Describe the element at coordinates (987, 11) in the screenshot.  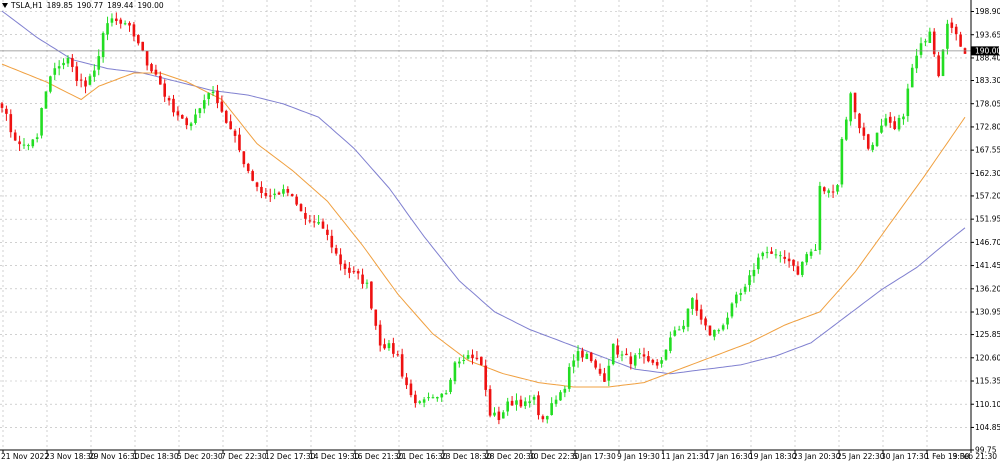
I see `price-tick-label: 198.90` at that location.